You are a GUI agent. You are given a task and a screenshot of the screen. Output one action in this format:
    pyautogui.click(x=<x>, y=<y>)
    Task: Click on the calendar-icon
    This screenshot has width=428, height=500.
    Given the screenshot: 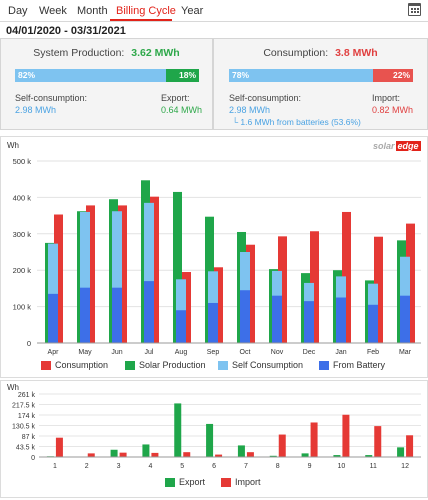 What is the action you would take?
    pyautogui.click(x=414, y=9)
    